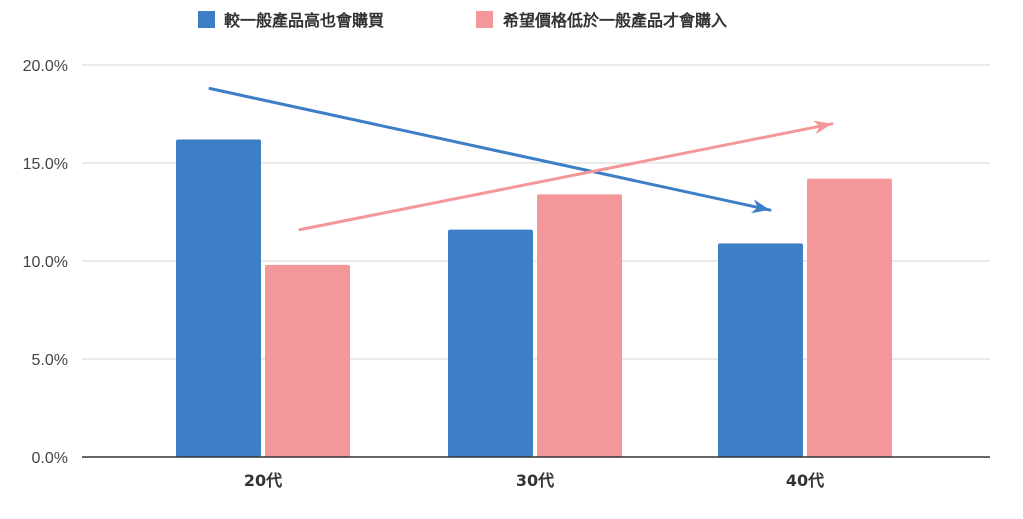 Image resolution: width=1023 pixels, height=519 pixels. I want to click on legend-label-series-1: 較一般產品高也會購買, so click(304, 20).